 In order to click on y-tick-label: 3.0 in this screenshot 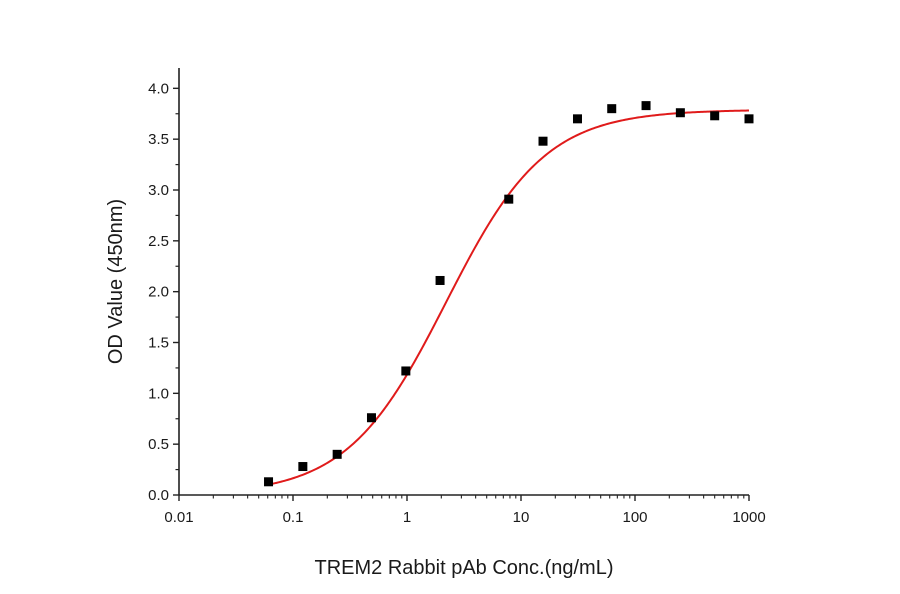, I will do `click(158, 190)`.